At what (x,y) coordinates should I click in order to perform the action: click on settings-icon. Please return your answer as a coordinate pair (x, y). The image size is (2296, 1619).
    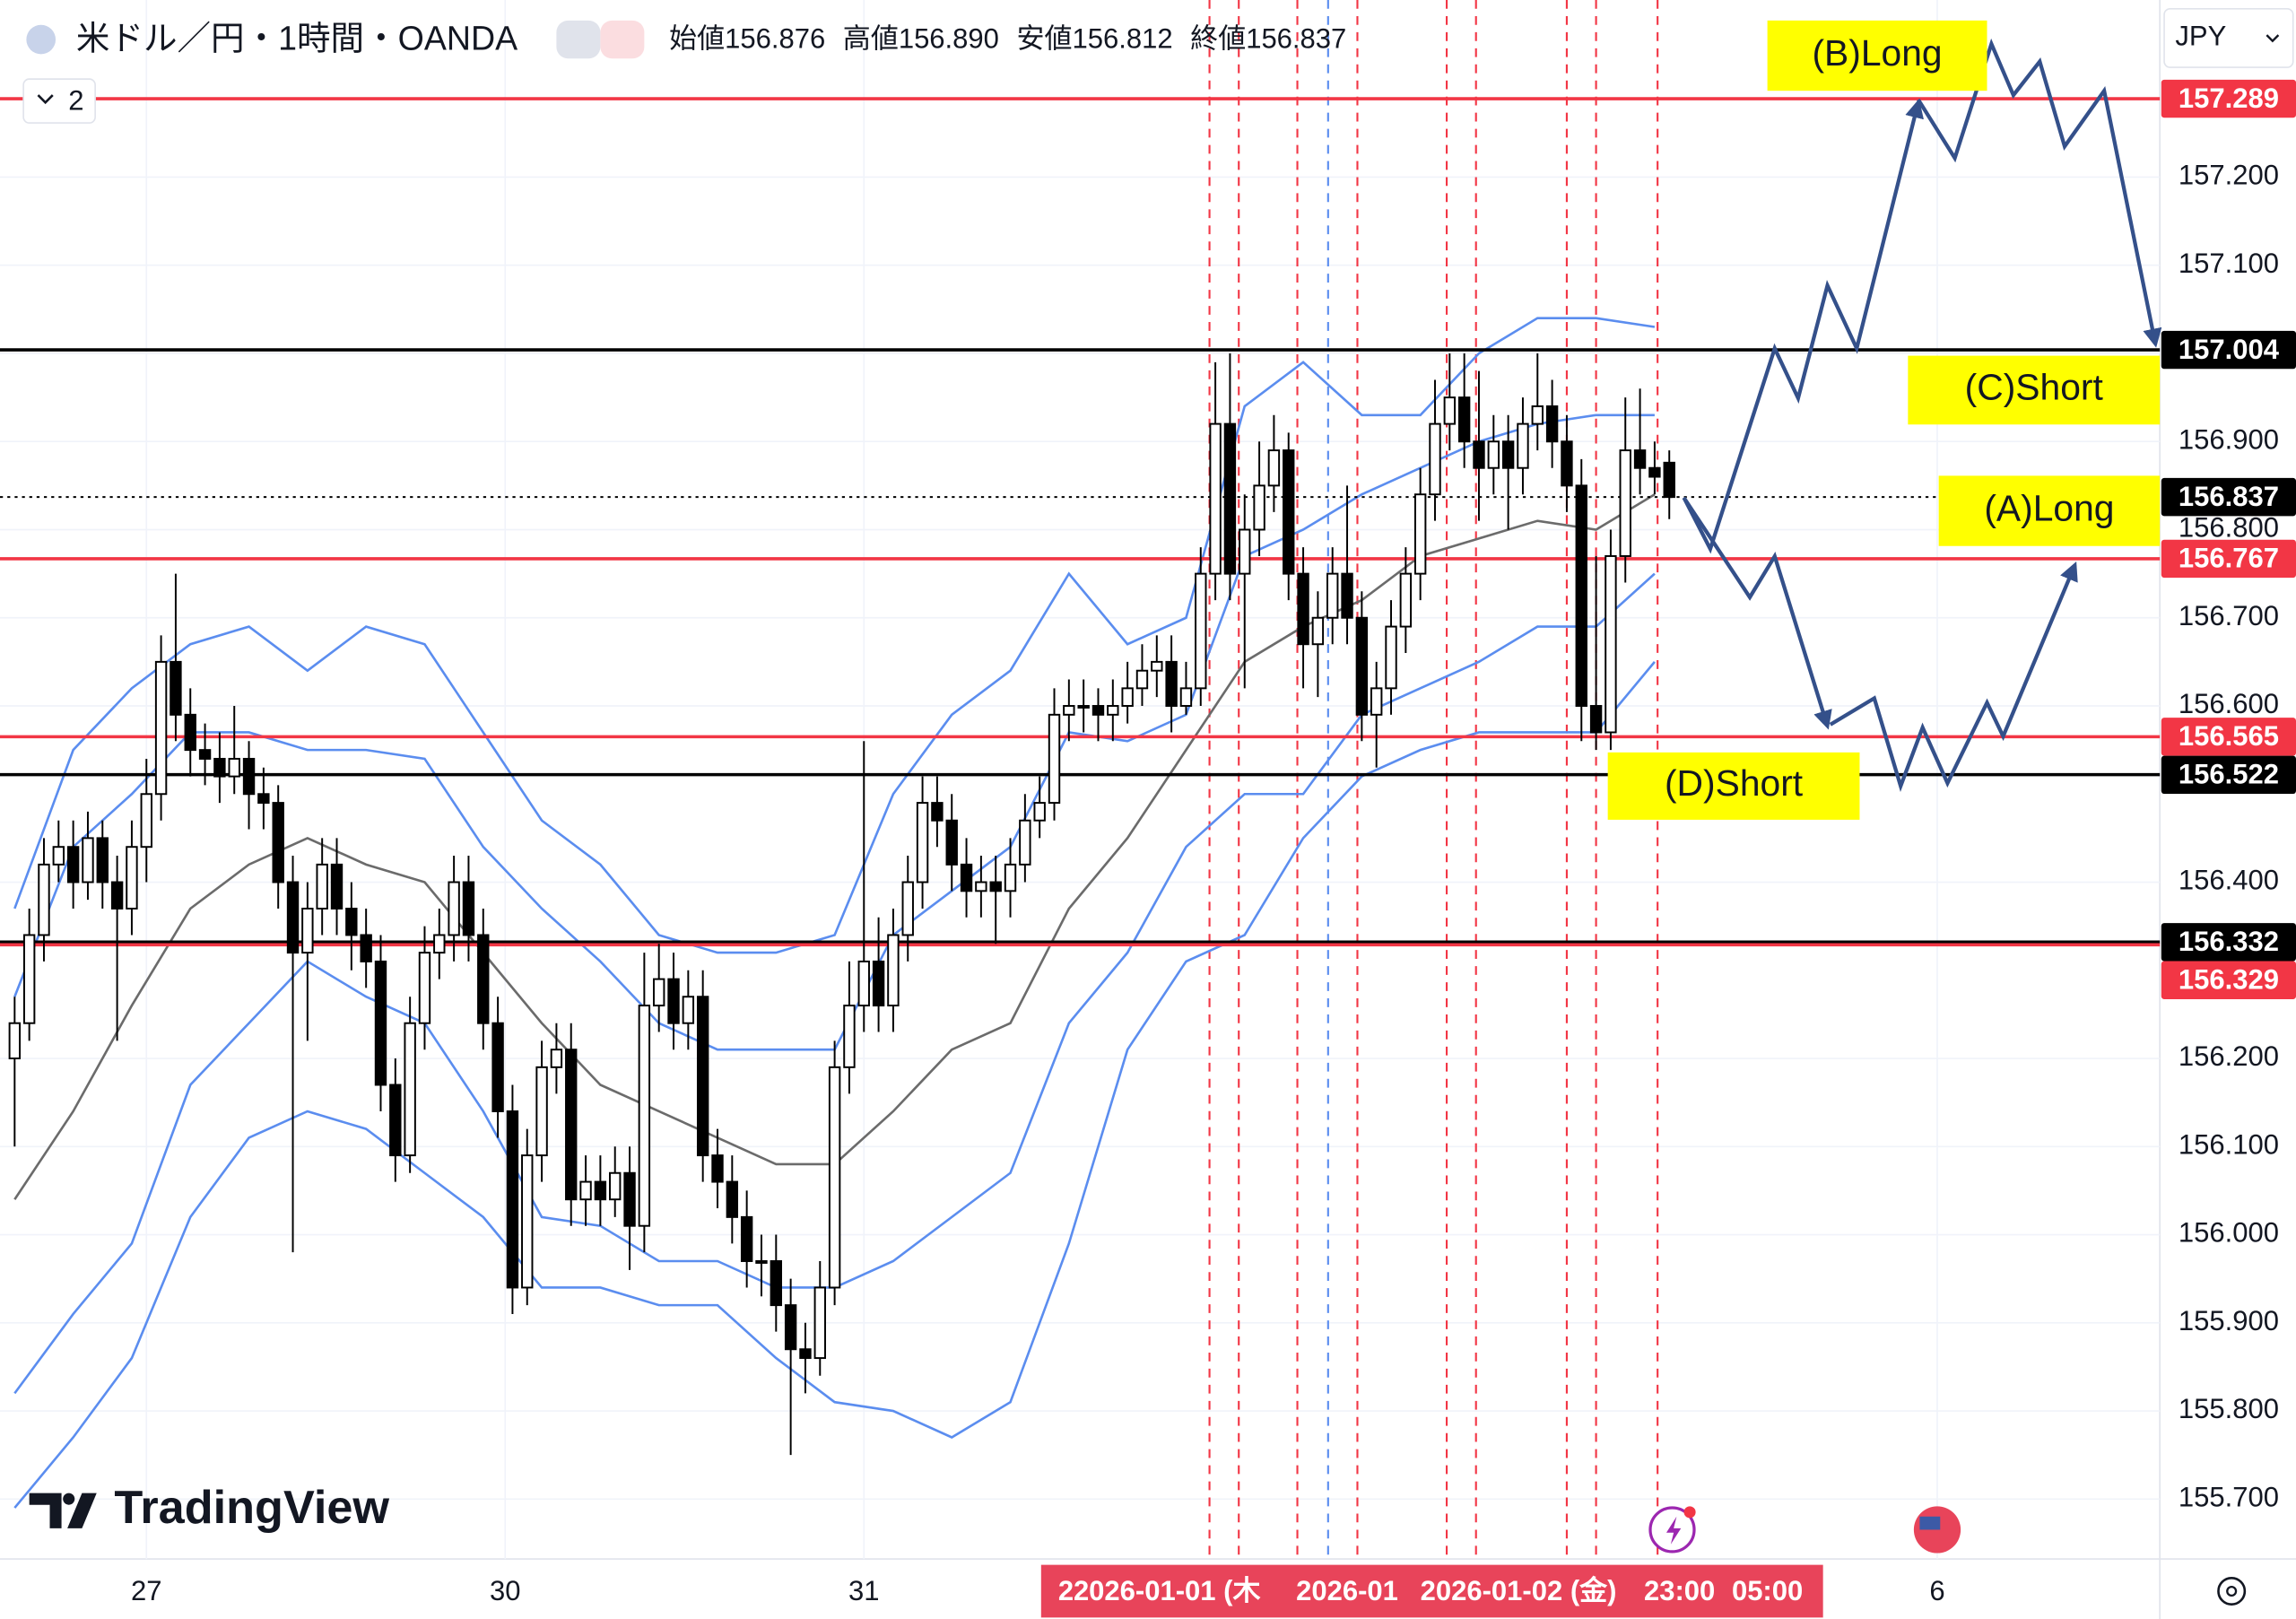
    Looking at the image, I should click on (2232, 1591).